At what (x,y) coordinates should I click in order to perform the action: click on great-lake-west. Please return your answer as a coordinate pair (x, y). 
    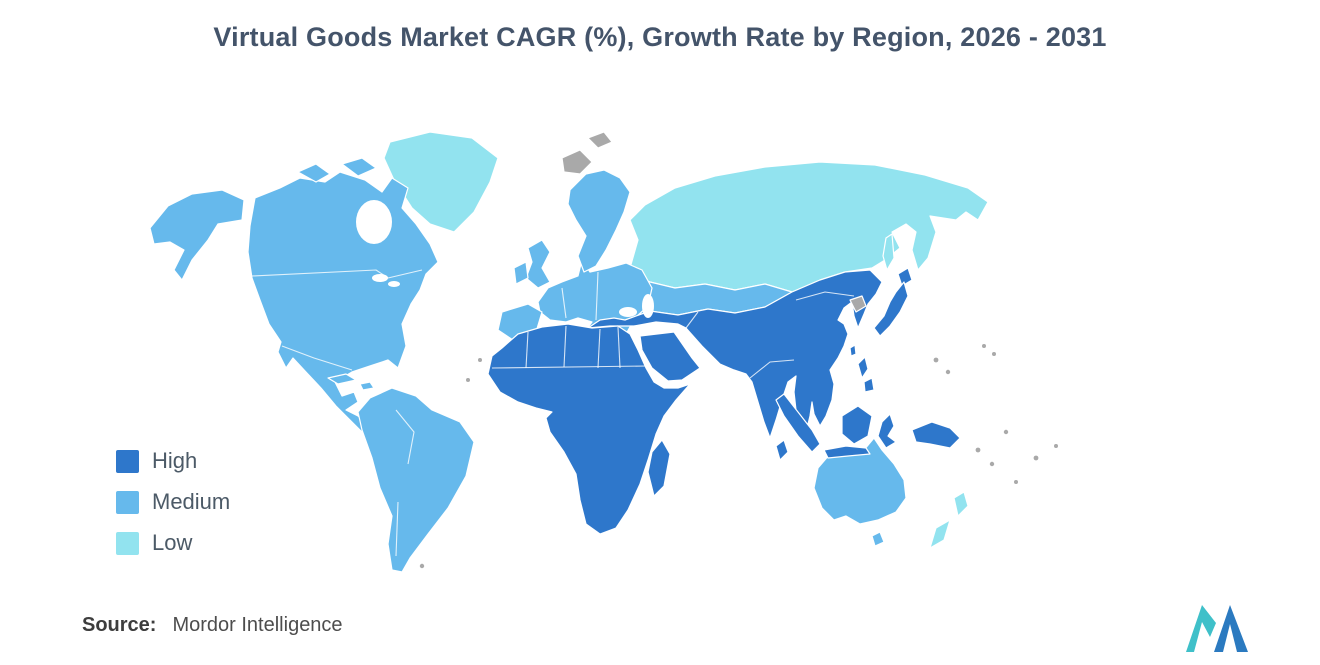
    Looking at the image, I should click on (380, 278).